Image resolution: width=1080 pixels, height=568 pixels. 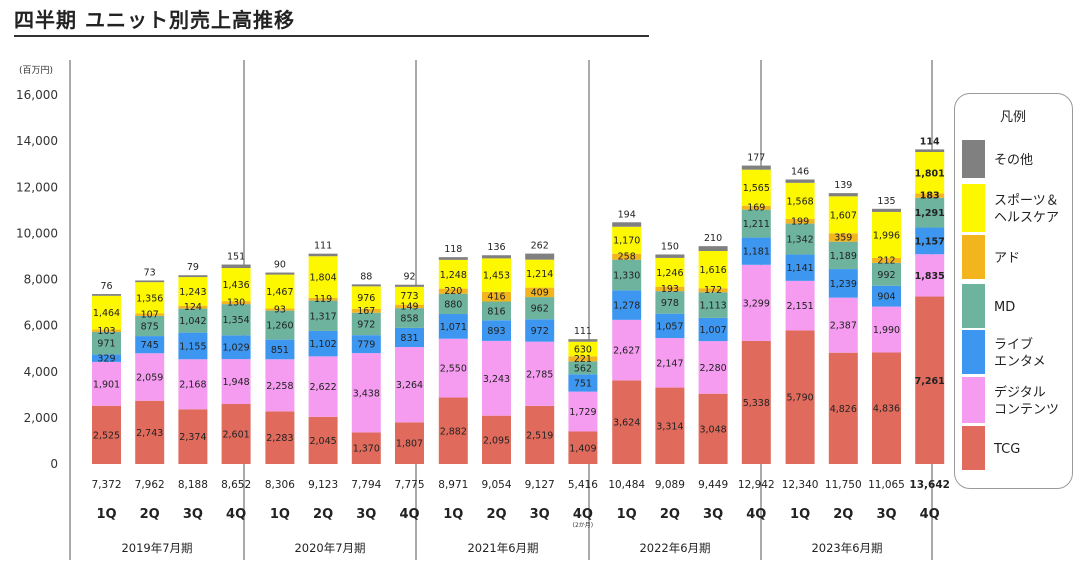 I want to click on total-value-label: 9,127, so click(x=540, y=485).